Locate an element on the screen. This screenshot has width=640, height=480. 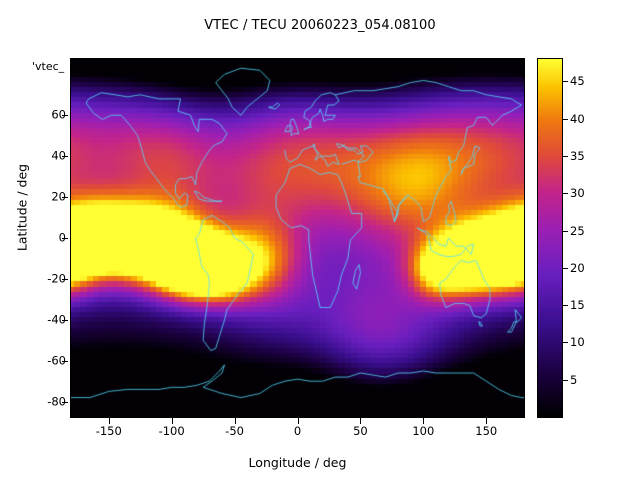
colorbar-tick-label: 40 is located at coordinates (577, 118).